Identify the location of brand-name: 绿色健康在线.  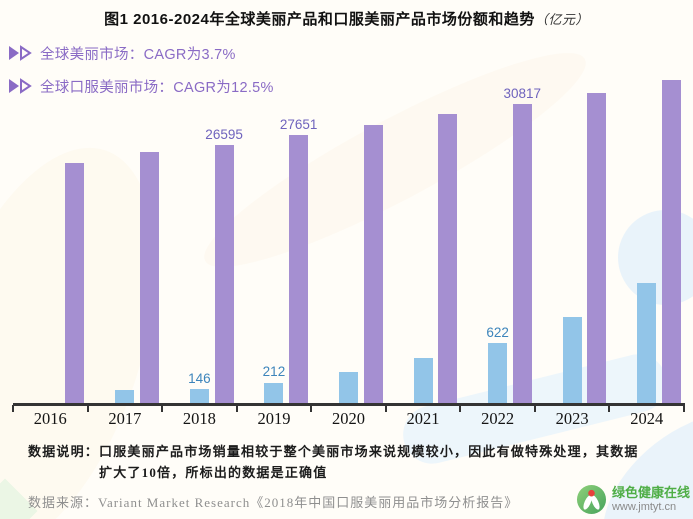
(650, 492).